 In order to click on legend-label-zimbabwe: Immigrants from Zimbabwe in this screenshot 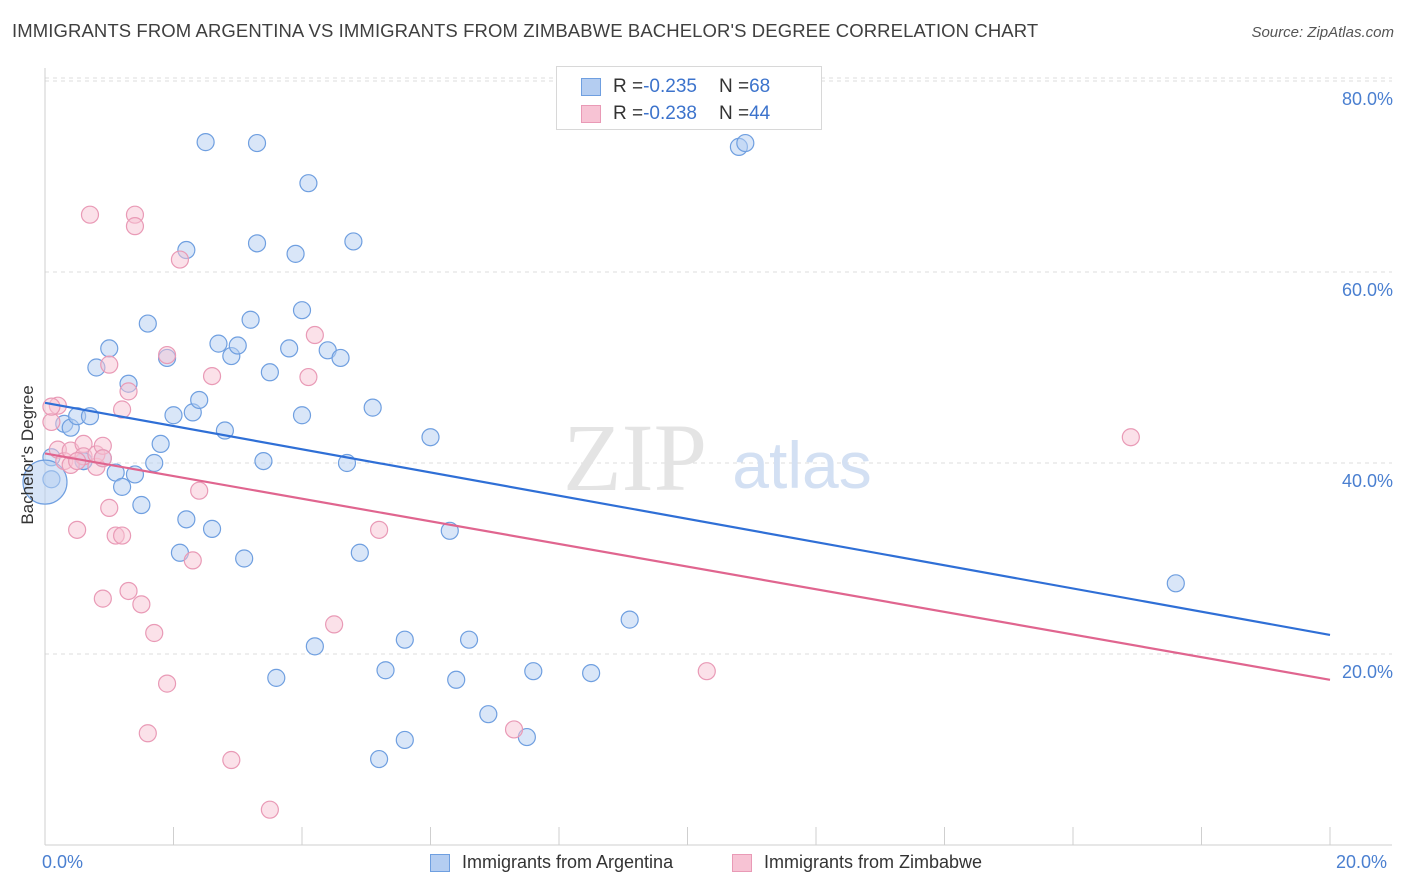, I will do `click(873, 862)`.